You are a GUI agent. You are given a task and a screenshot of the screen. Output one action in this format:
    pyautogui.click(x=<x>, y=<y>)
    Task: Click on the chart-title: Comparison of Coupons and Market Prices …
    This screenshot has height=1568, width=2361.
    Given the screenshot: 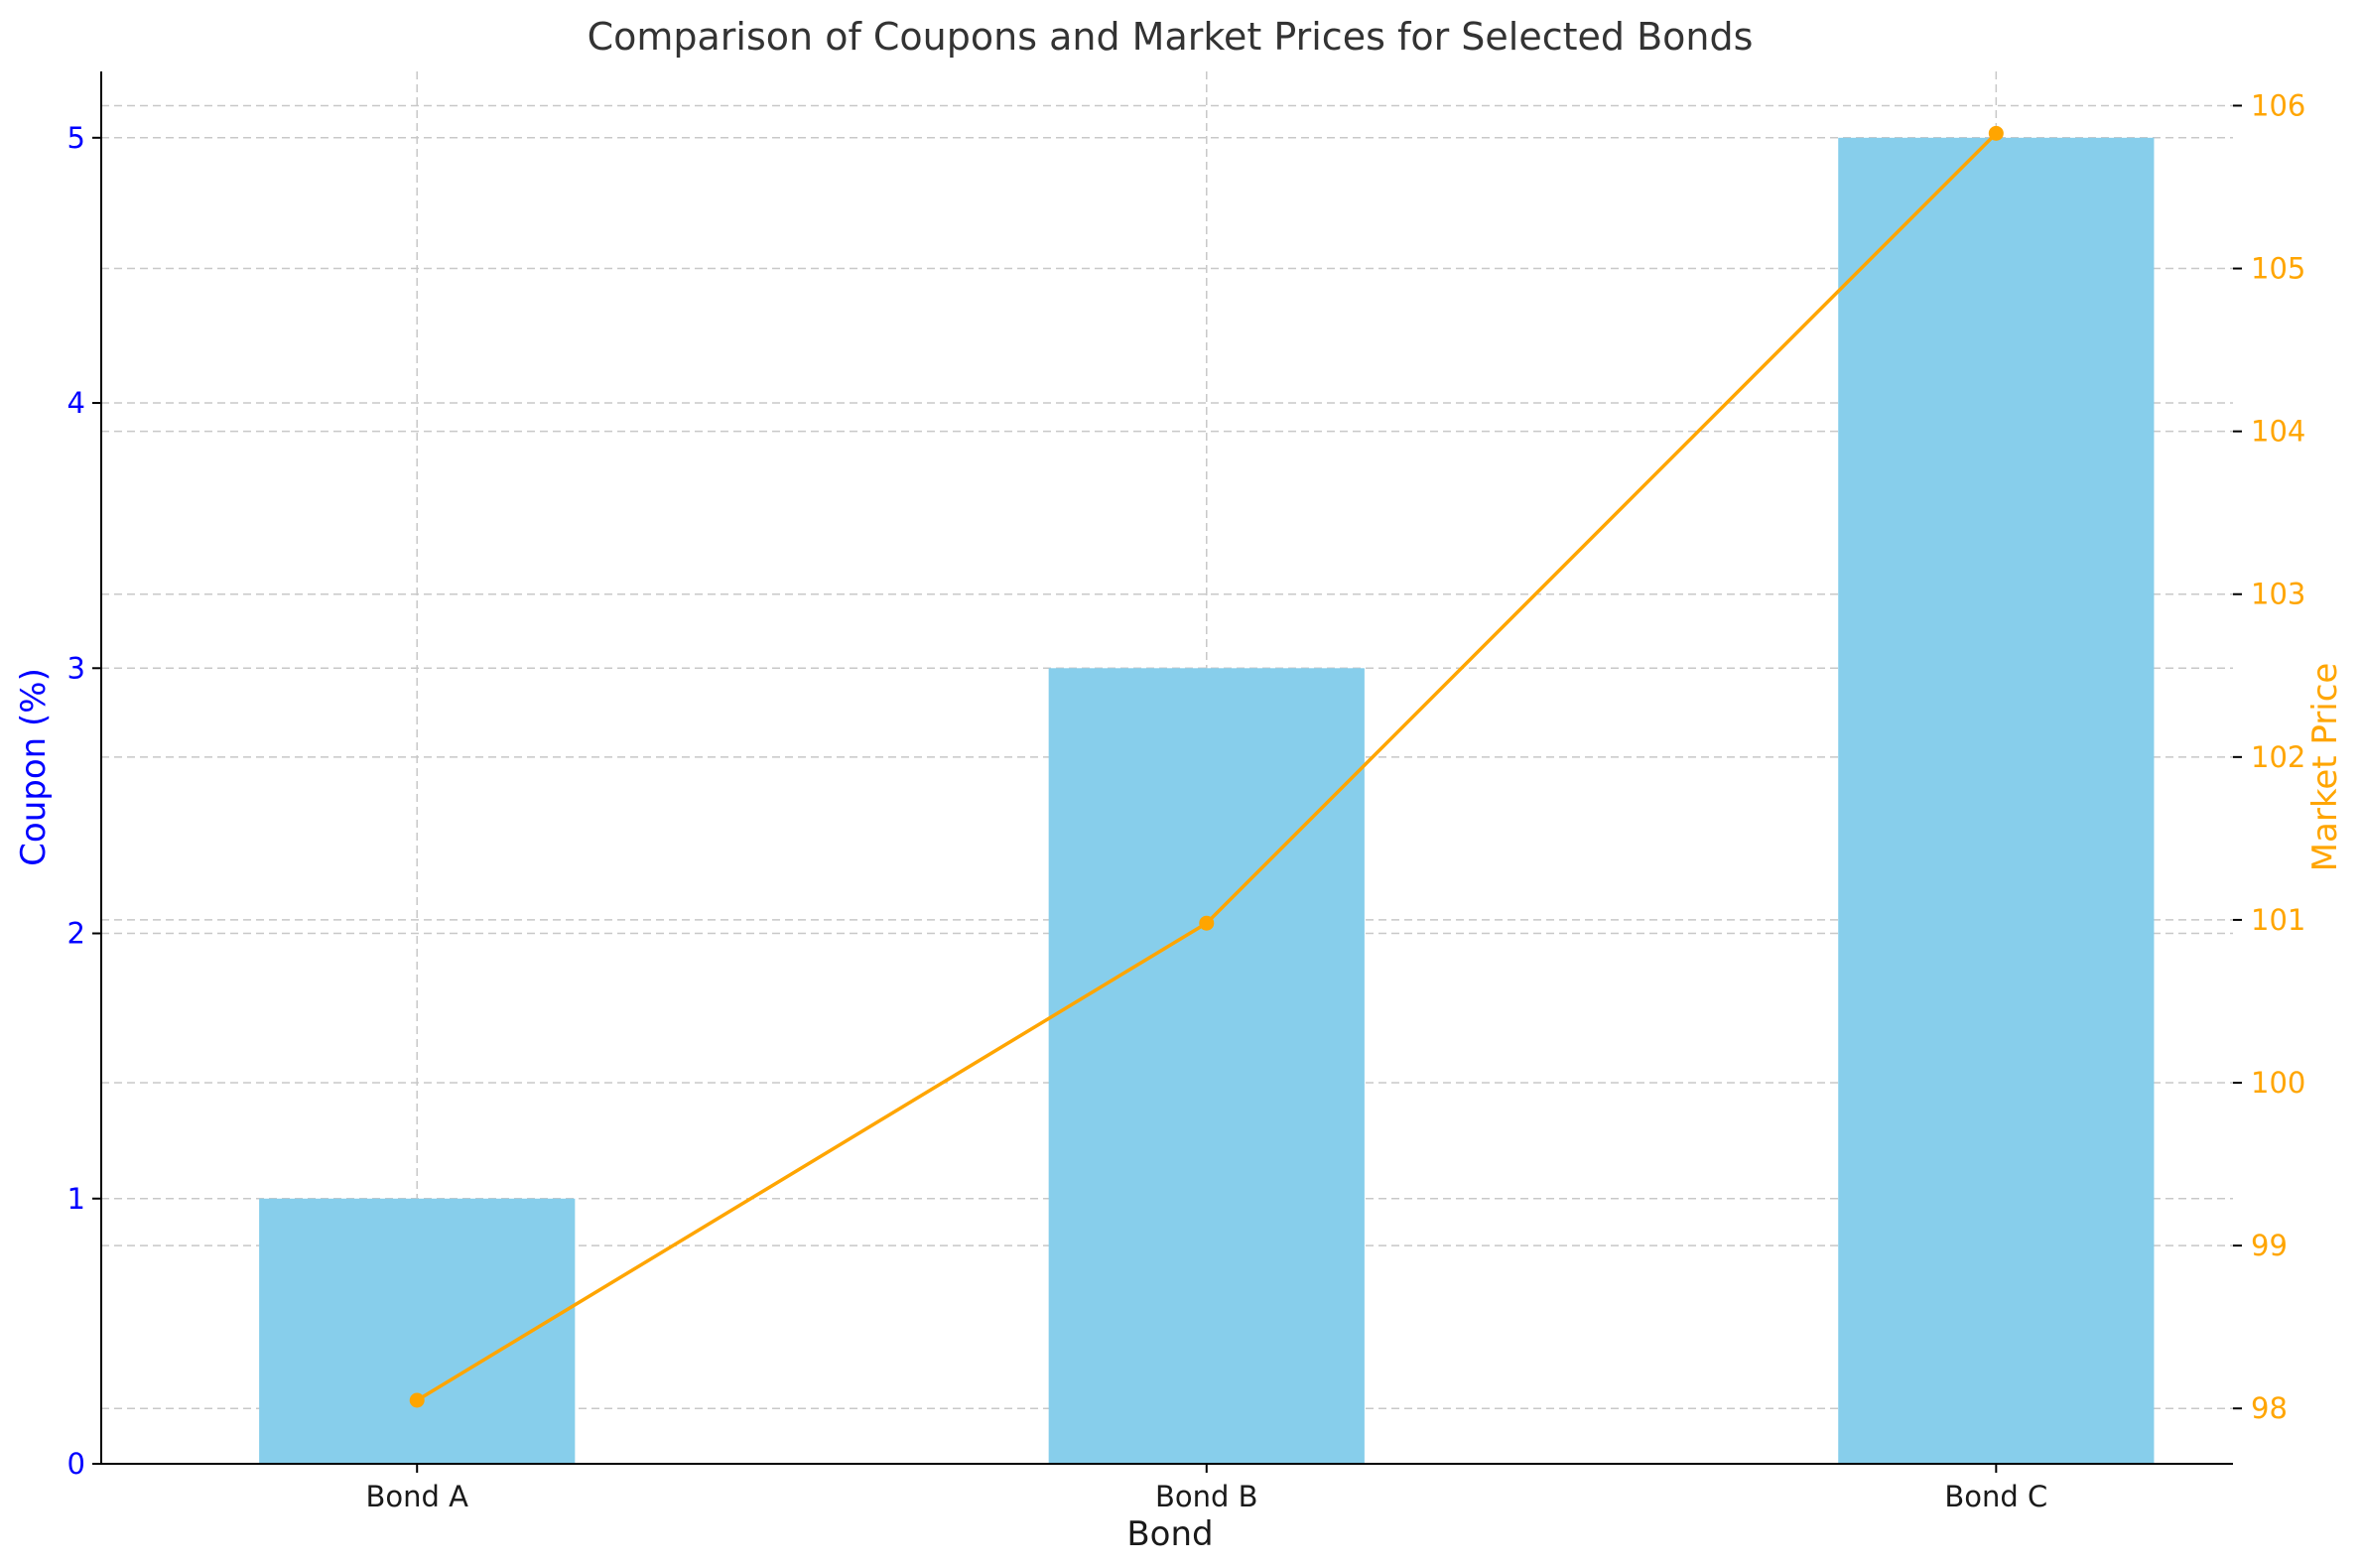 What is the action you would take?
    pyautogui.click(x=1171, y=37)
    